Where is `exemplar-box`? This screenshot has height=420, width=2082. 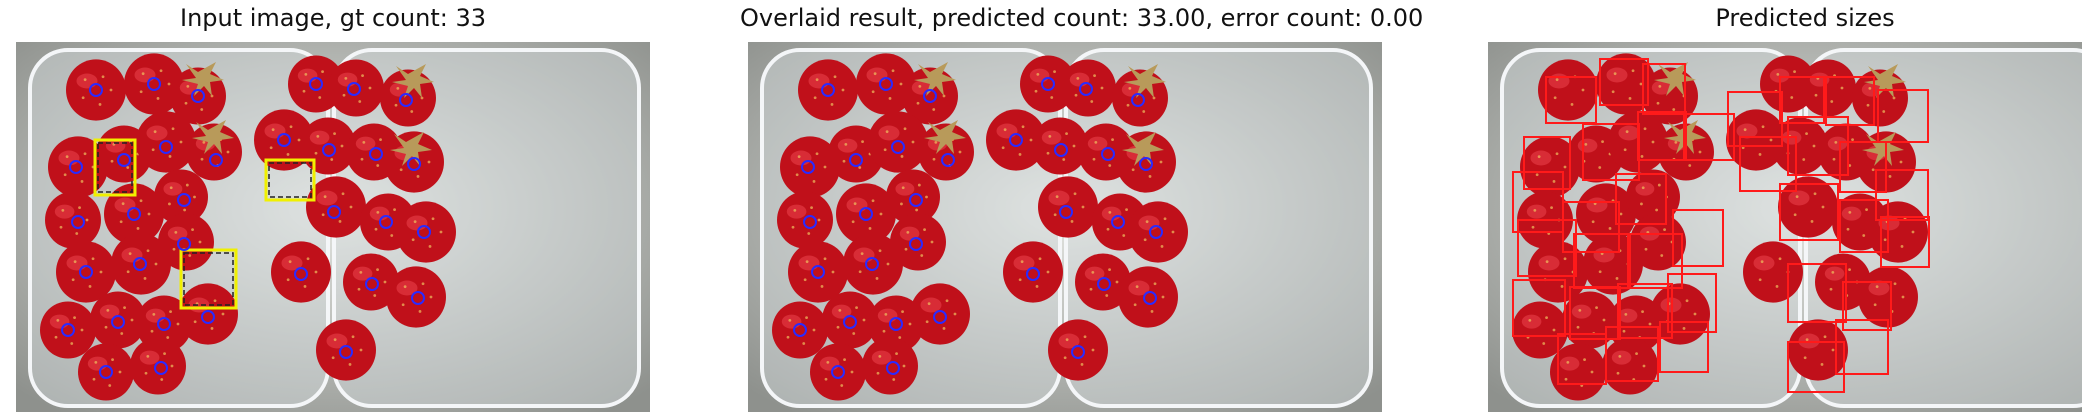 exemplar-box is located at coordinates (208, 279).